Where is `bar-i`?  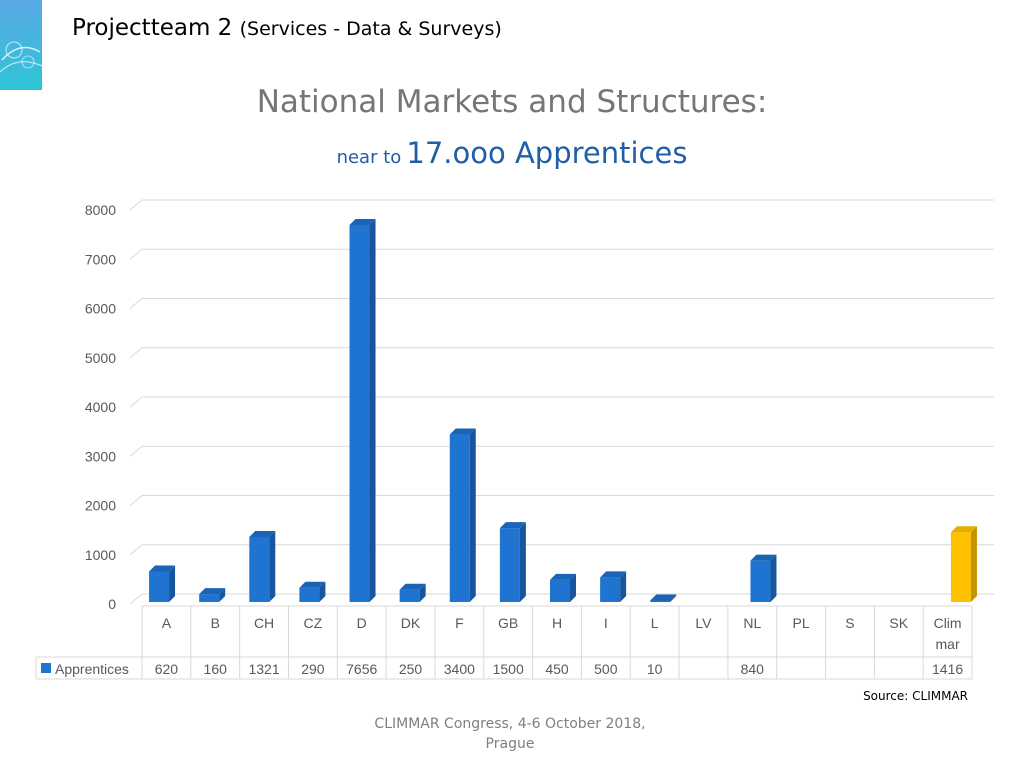 bar-i is located at coordinates (613, 586).